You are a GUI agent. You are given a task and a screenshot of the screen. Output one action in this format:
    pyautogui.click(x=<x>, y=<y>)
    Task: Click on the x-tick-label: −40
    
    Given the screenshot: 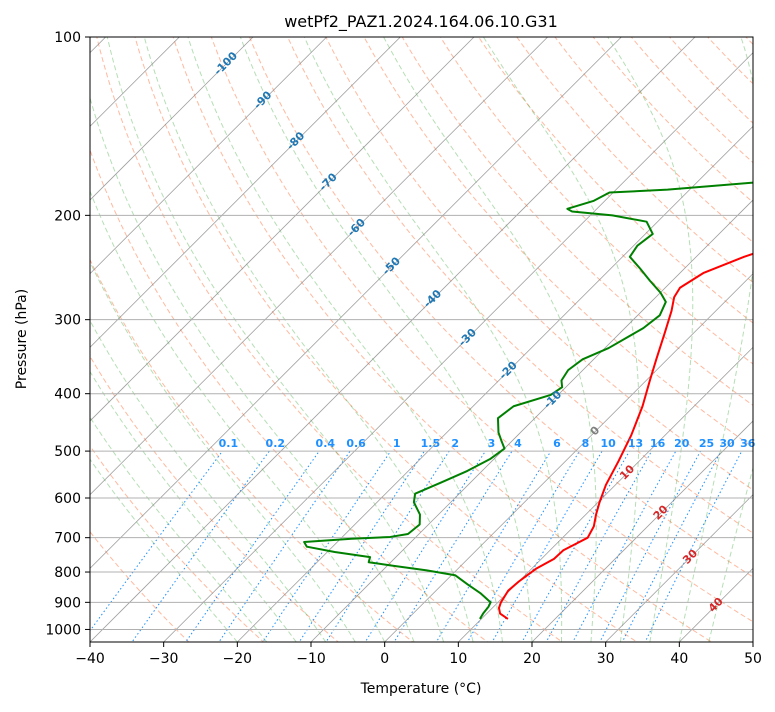 What is the action you would take?
    pyautogui.click(x=90, y=659)
    